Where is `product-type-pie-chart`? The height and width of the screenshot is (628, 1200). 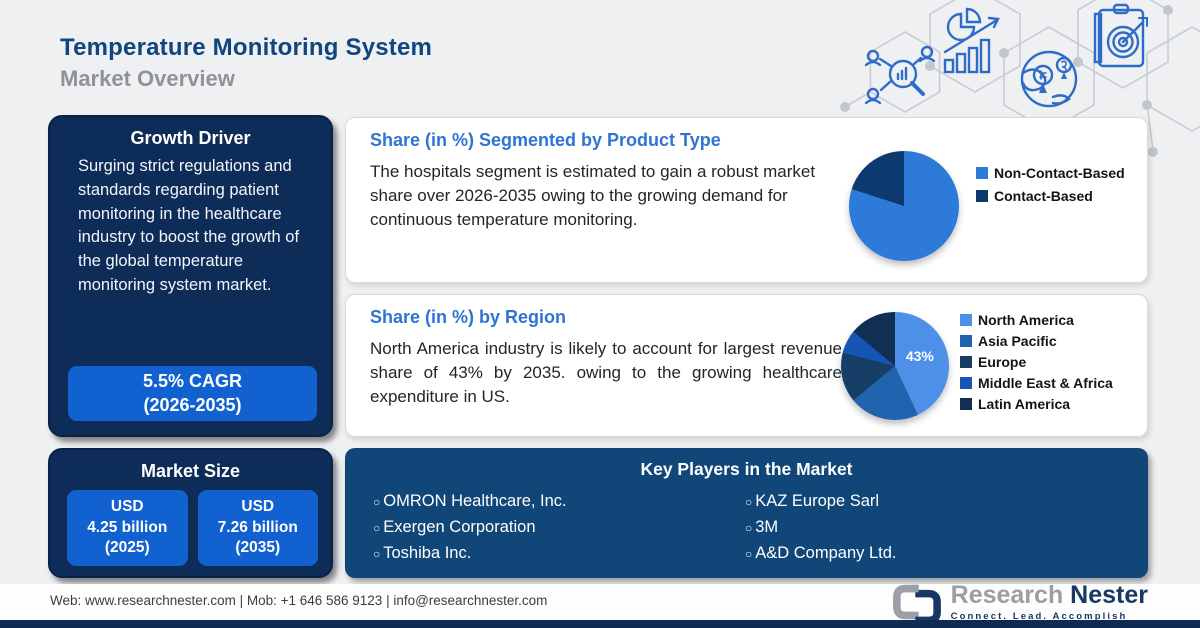
product-type-pie-chart is located at coordinates (904, 206).